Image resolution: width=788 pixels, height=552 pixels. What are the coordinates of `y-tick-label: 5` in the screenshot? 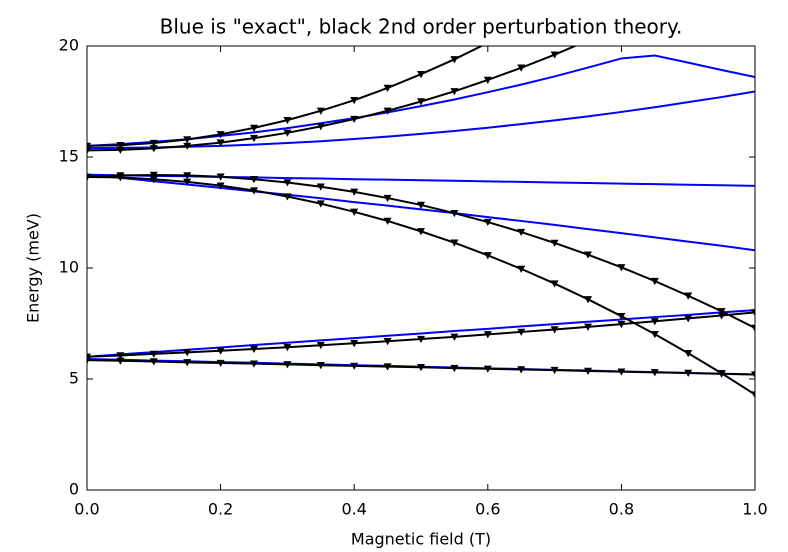 It's located at (74, 378).